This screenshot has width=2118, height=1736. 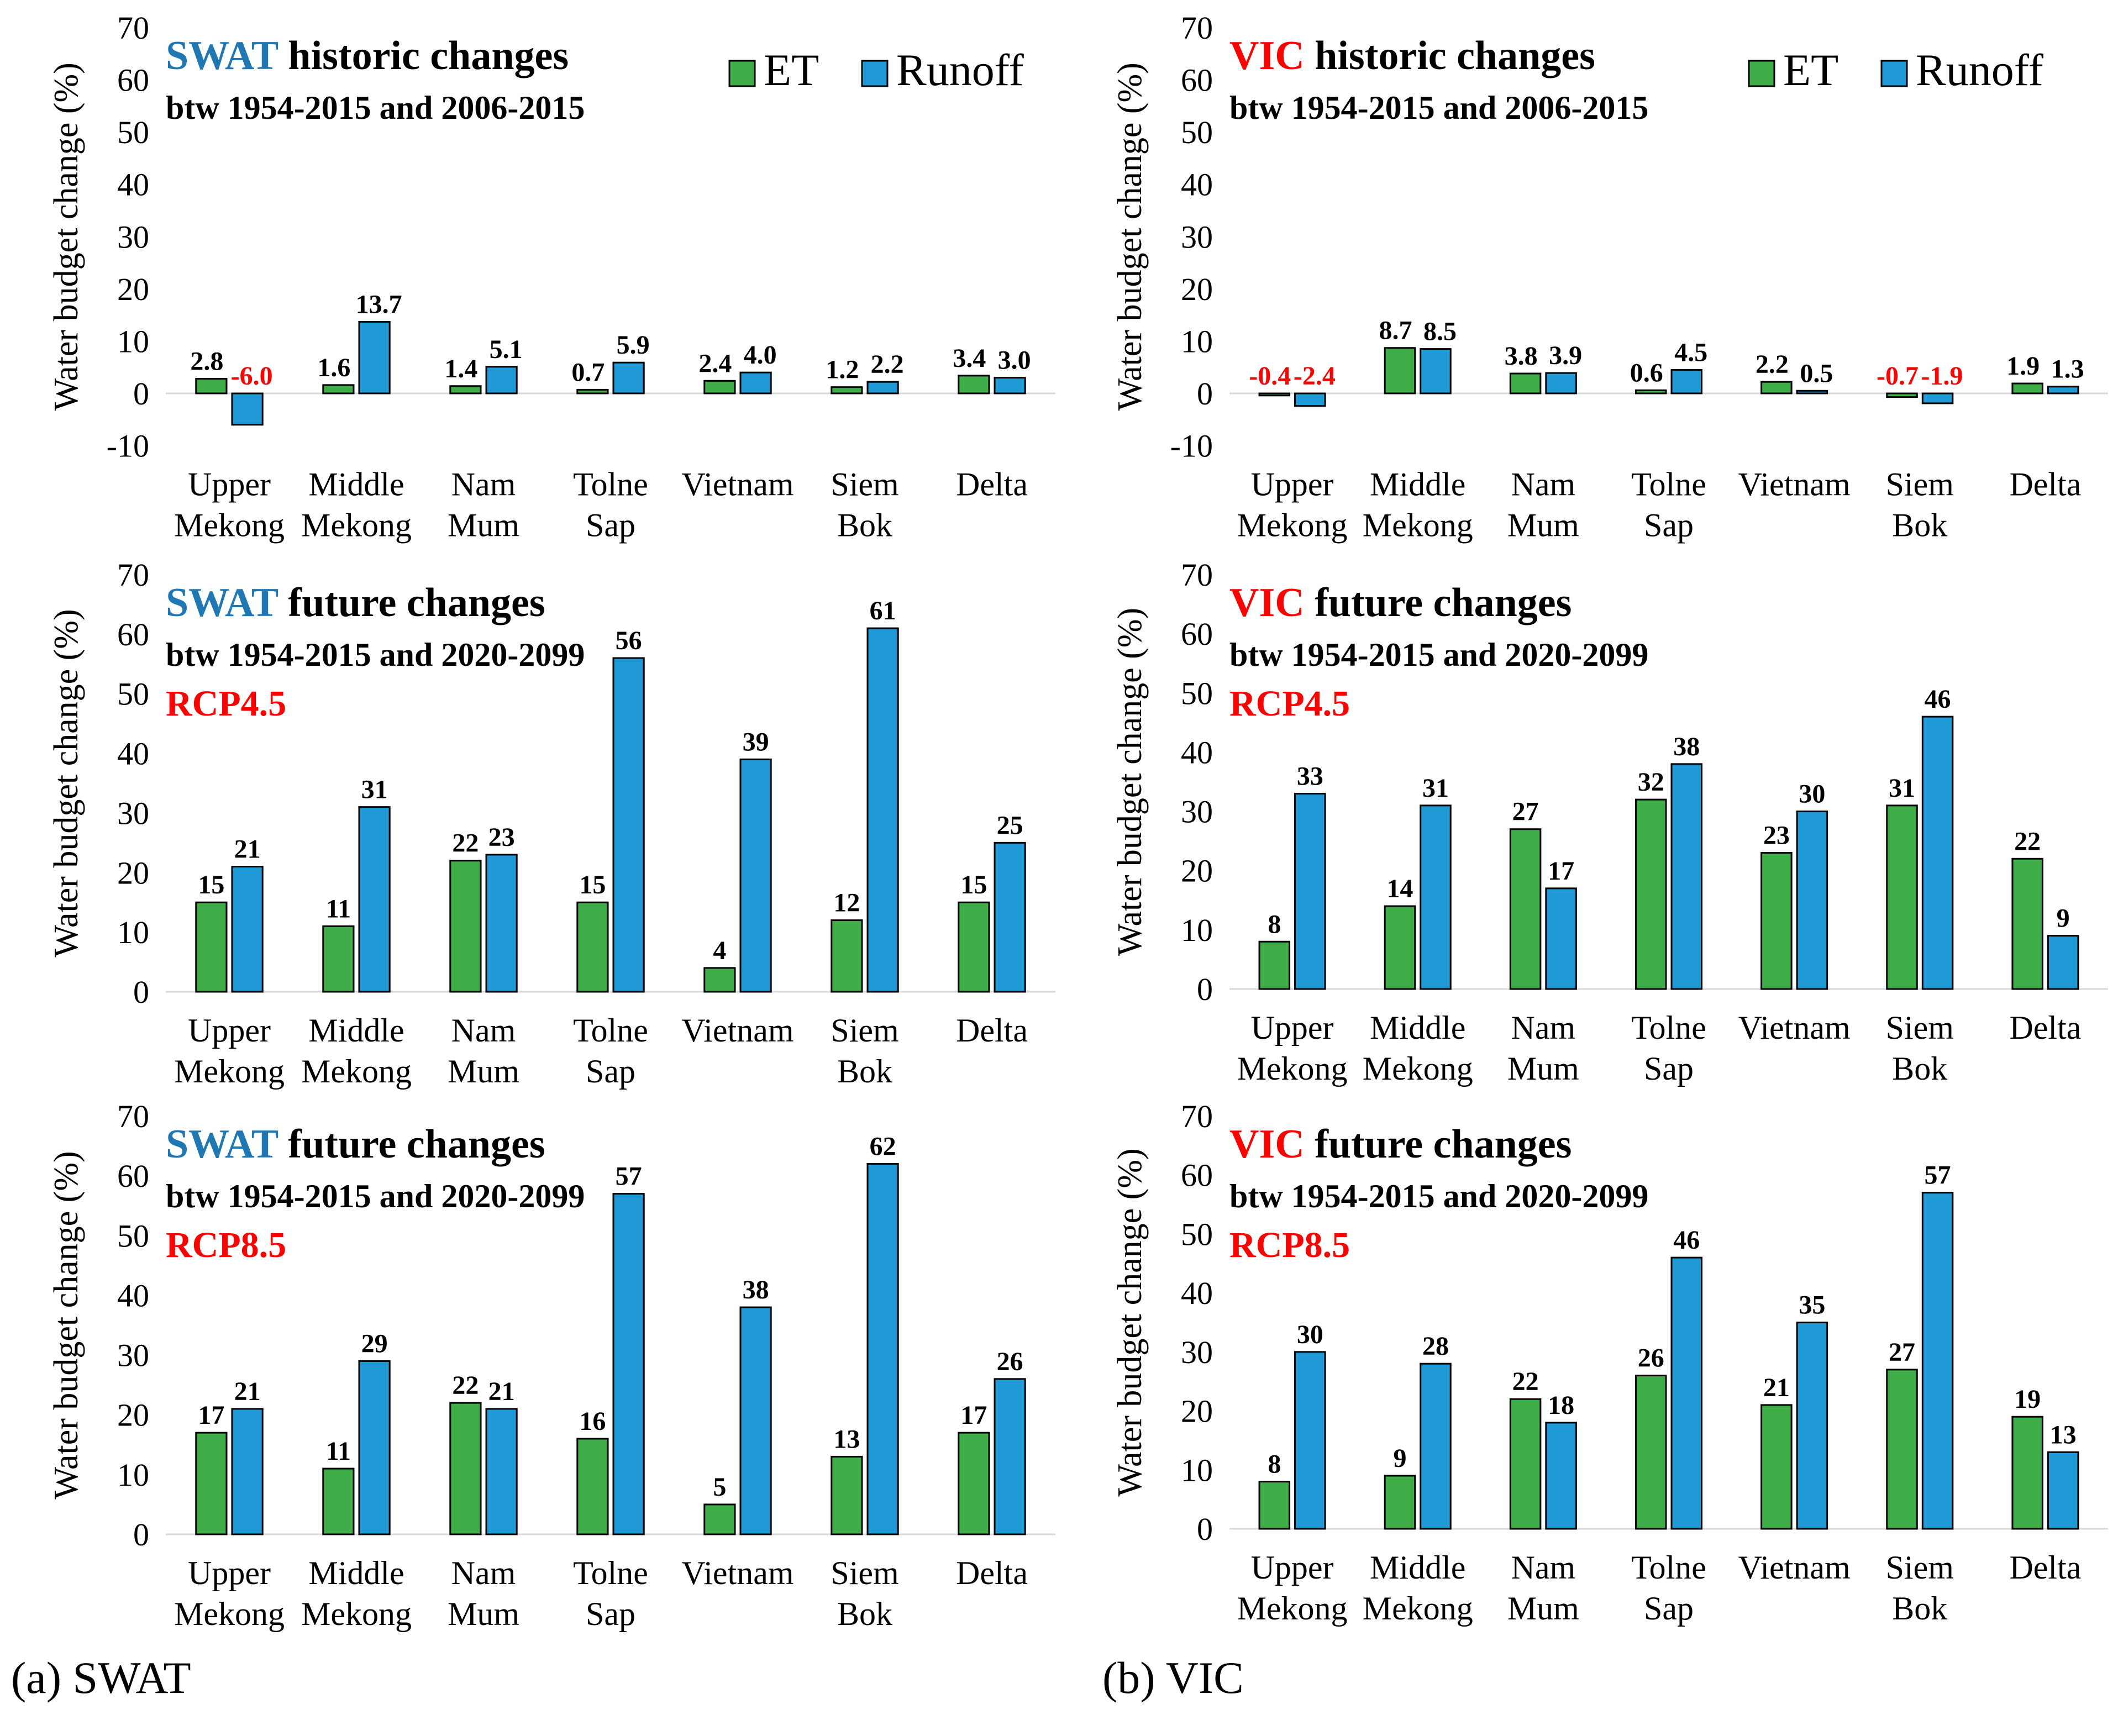 I want to click on runoff-value-label: 3.0, so click(x=1014, y=360).